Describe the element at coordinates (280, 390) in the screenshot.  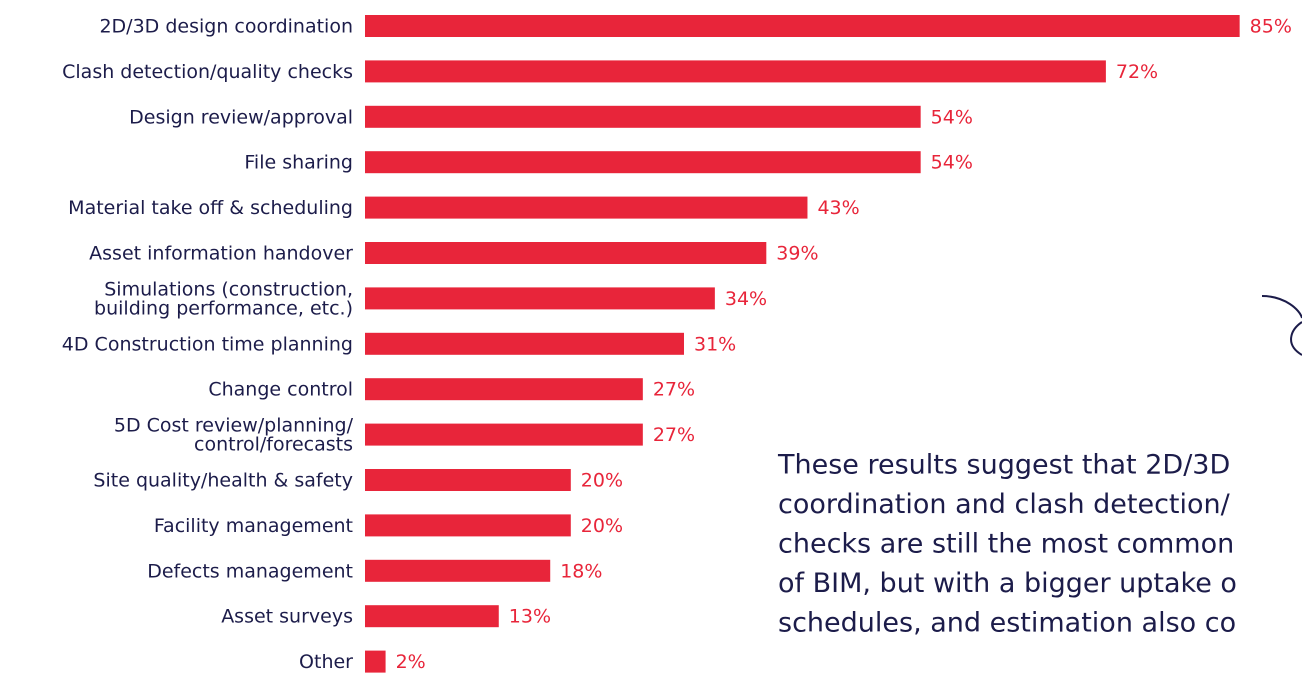
I see `category-label: Change control` at that location.